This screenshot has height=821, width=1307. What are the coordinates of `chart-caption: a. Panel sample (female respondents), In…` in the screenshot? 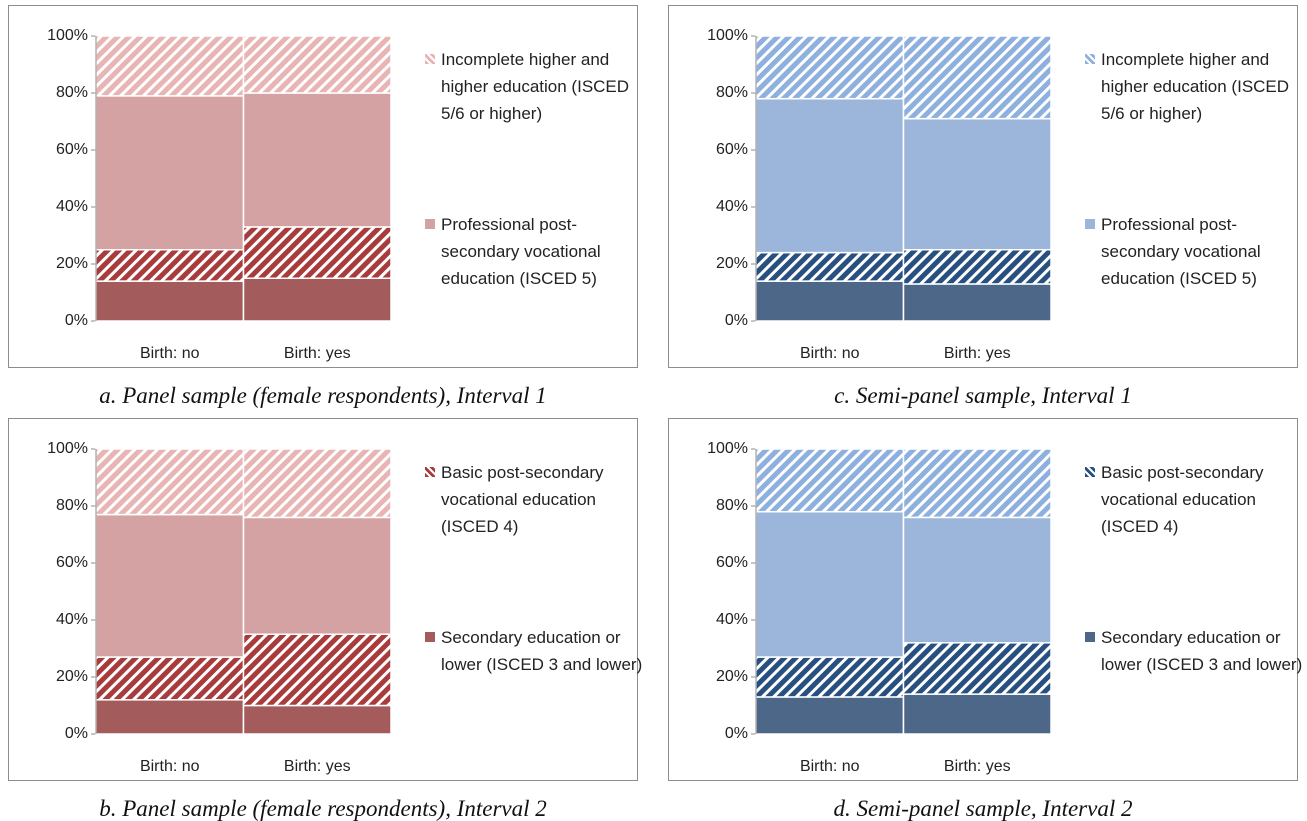 It's located at (323, 395).